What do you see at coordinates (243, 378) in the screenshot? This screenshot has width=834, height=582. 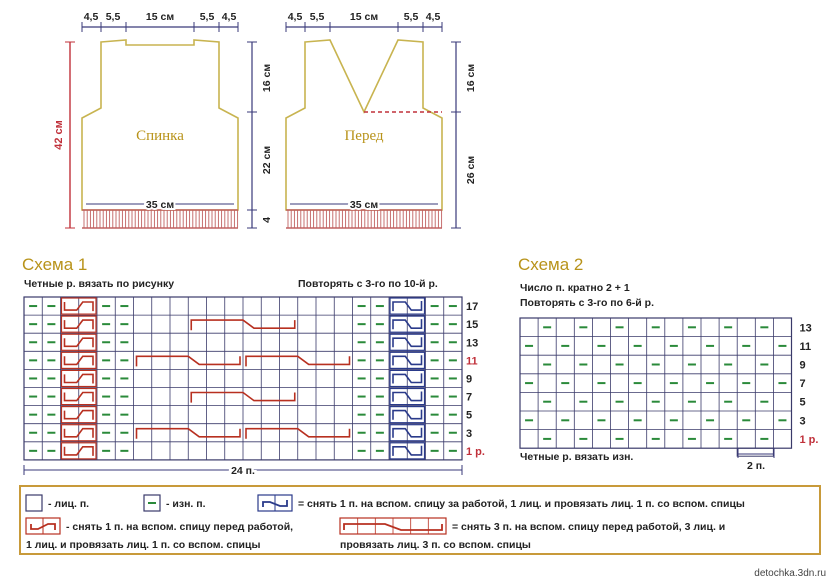 I see `scheme1-grid` at bounding box center [243, 378].